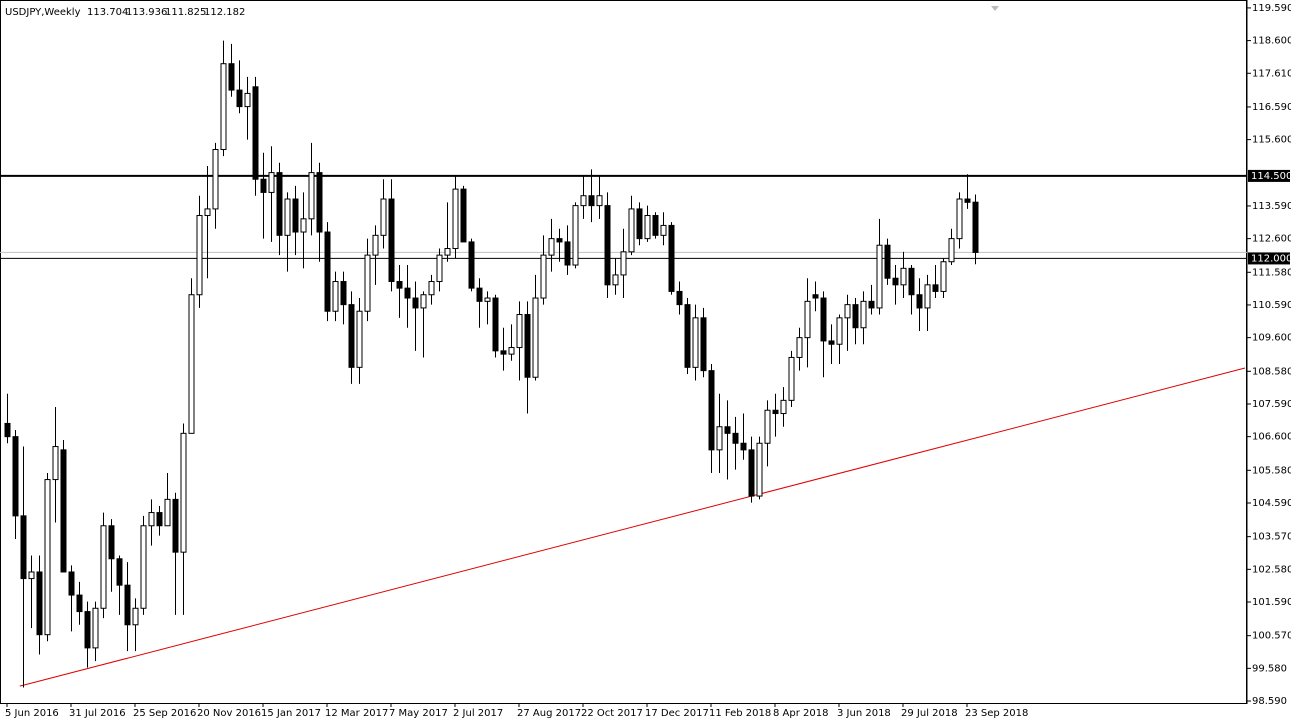 This screenshot has height=726, width=1291. Describe the element at coordinates (1271, 437) in the screenshot. I see `y-tick-label: 106.600` at that location.